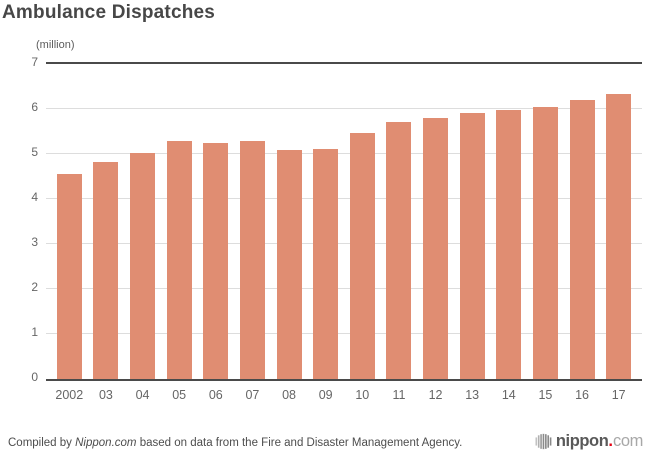  What do you see at coordinates (34, 62) in the screenshot?
I see `y-tick-label-7: 7` at bounding box center [34, 62].